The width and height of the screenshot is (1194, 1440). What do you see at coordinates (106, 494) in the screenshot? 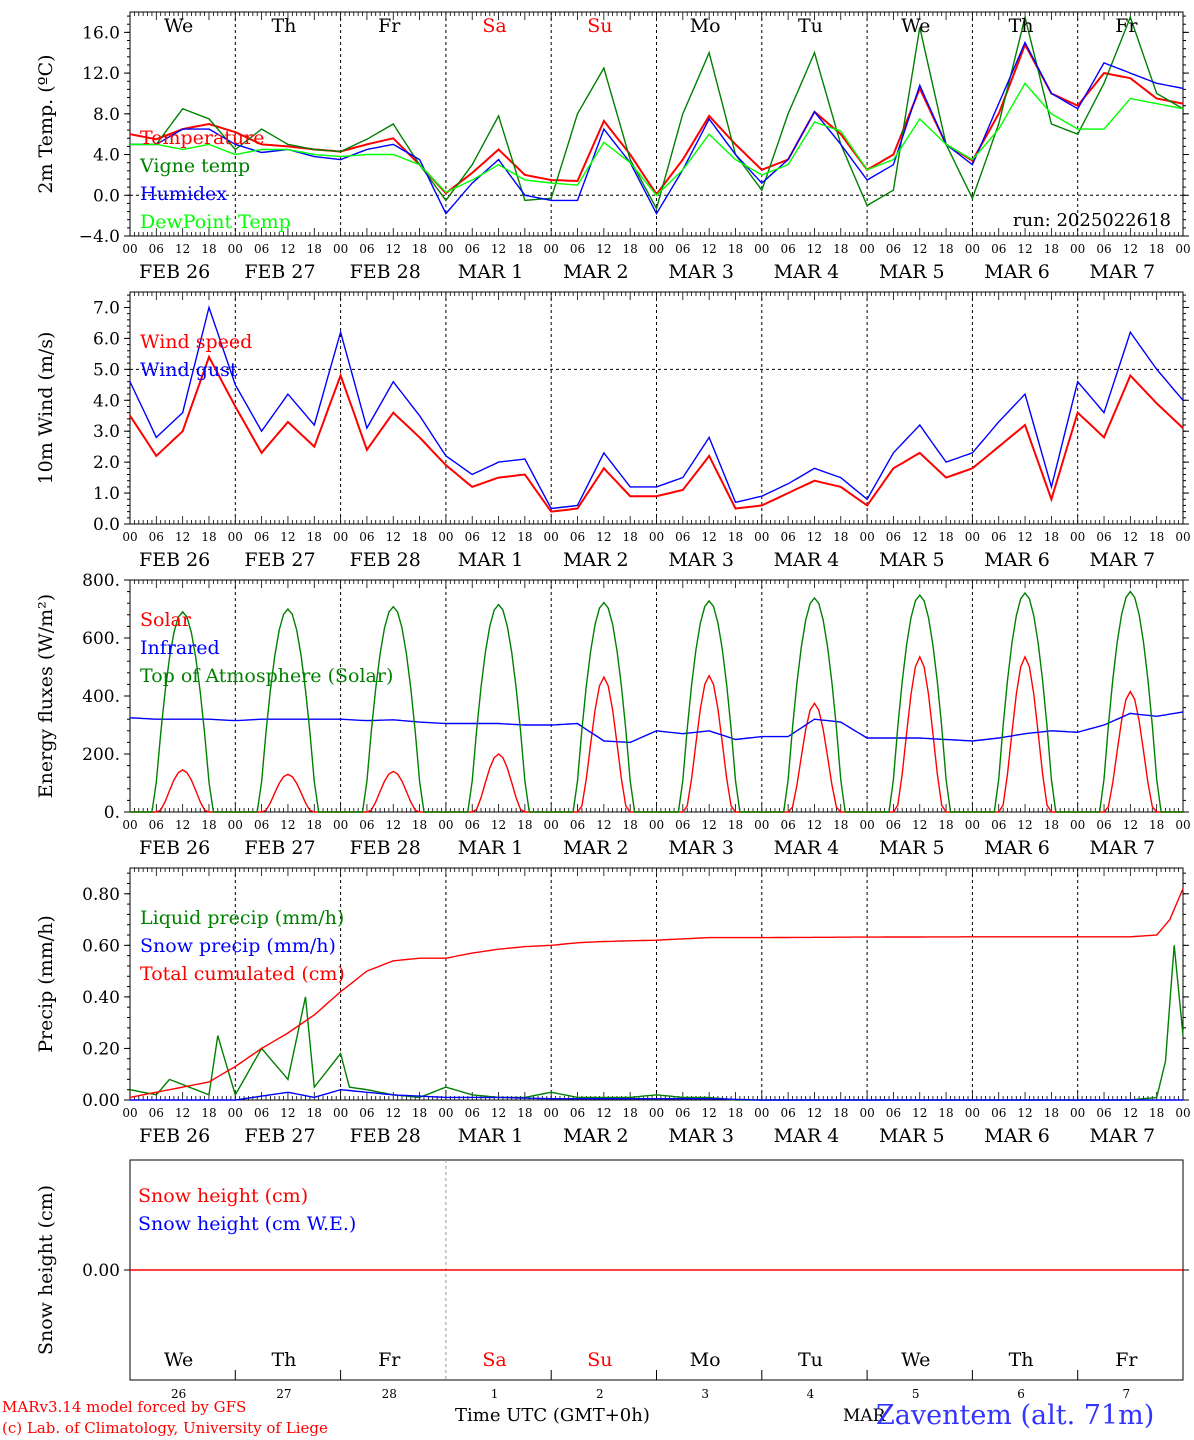
I see `y-tick-label: 1.0` at bounding box center [106, 494].